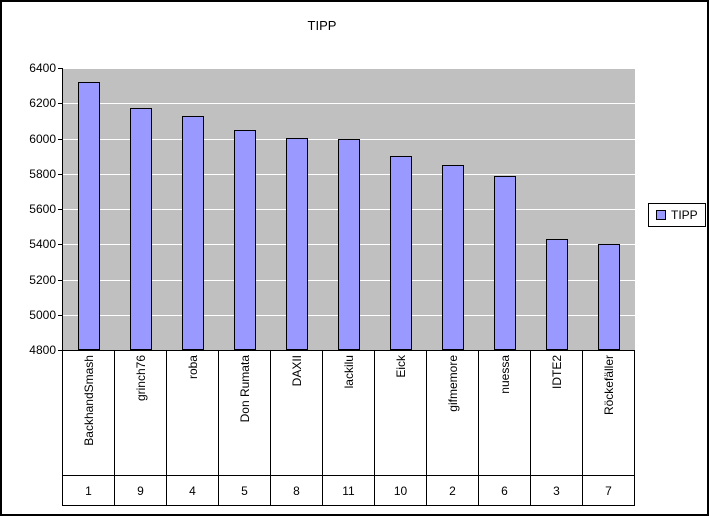 The width and height of the screenshot is (709, 516). I want to click on legend-swatch-icon, so click(661, 215).